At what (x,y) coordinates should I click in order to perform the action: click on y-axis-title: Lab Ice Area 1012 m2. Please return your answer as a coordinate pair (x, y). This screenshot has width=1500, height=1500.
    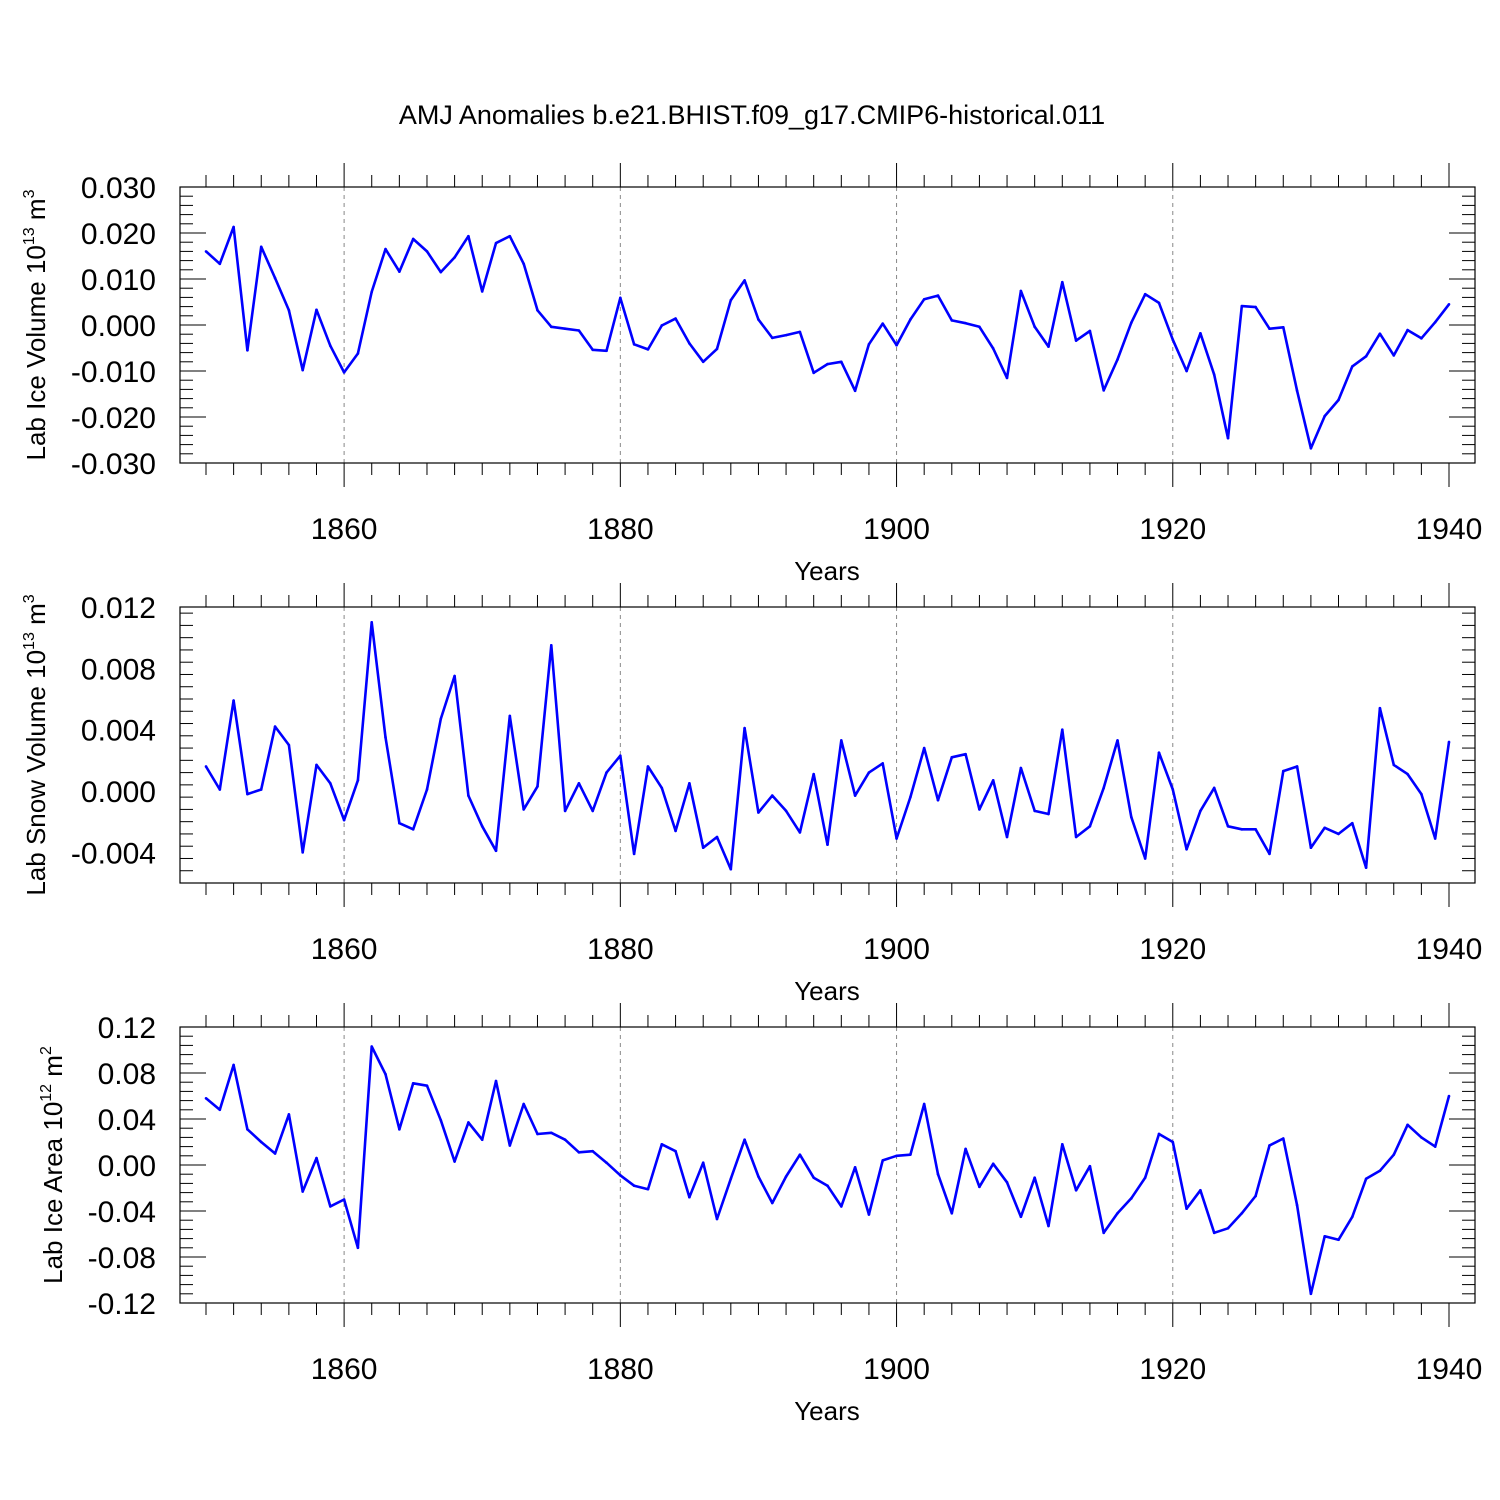
    Looking at the image, I should click on (53, 1165).